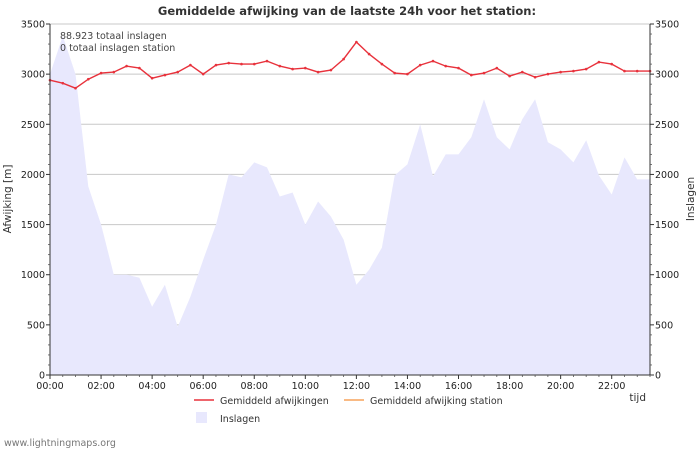 This screenshot has height=450, width=700. I want to click on x-axis-label: tijd, so click(637, 398).